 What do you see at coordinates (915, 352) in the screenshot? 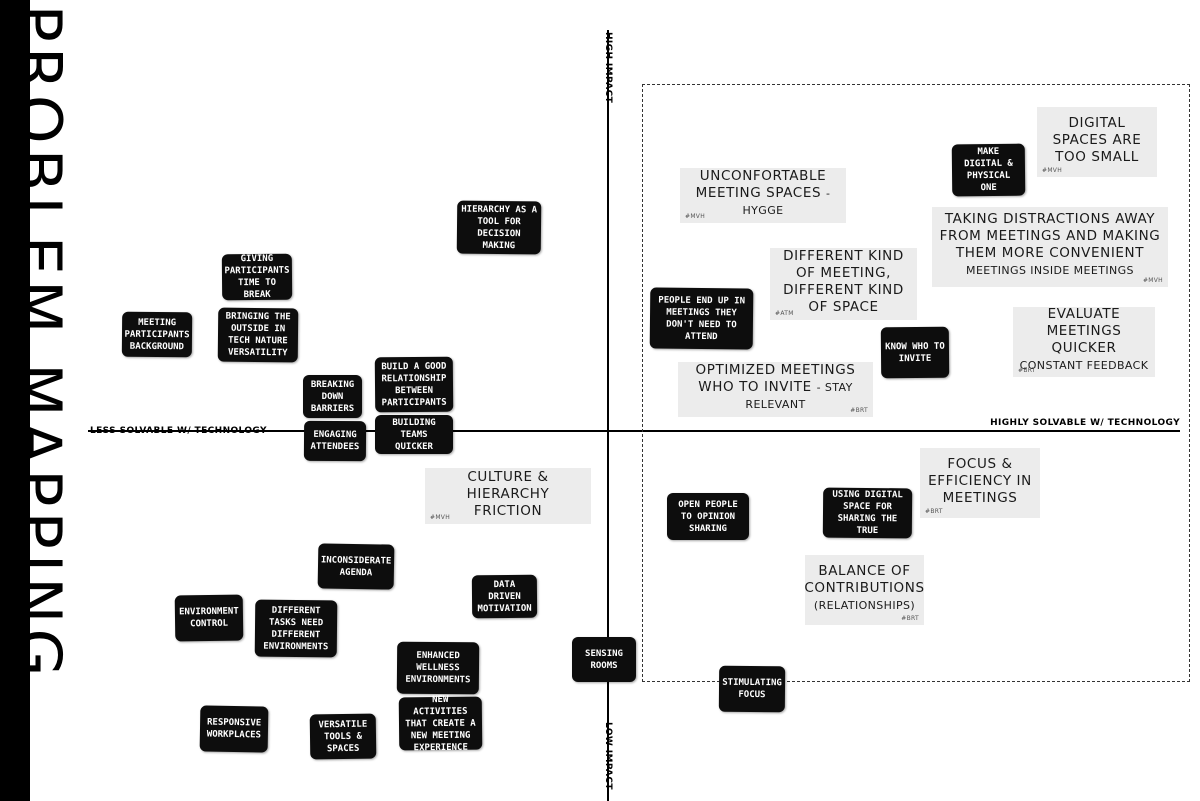
I see `note-know-who-to-invite: KNOW WHO TO INVITE` at bounding box center [915, 352].